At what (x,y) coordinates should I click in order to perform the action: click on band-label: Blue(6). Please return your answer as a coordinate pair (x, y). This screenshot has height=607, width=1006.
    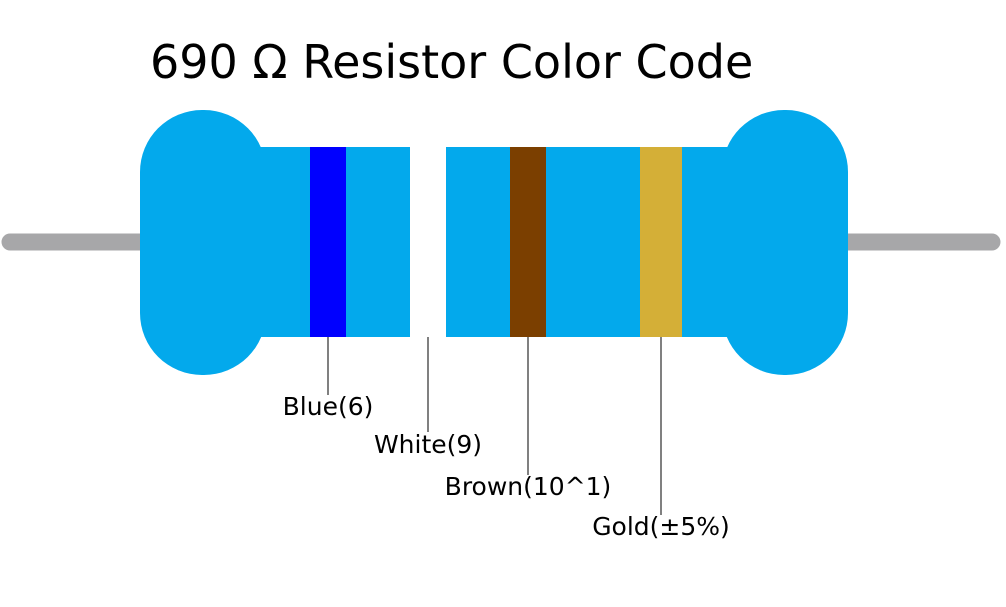
    Looking at the image, I should click on (328, 406).